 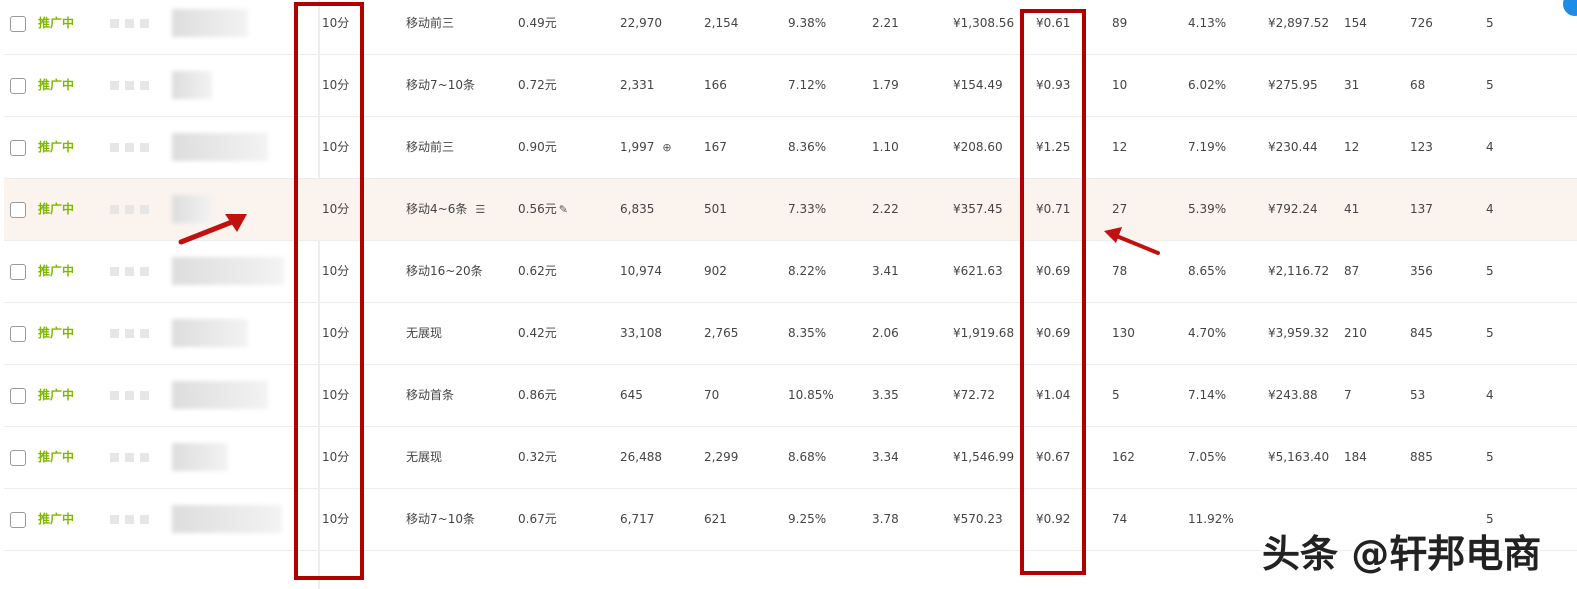 I want to click on cell-text: ¥570.23, so click(x=978, y=519).